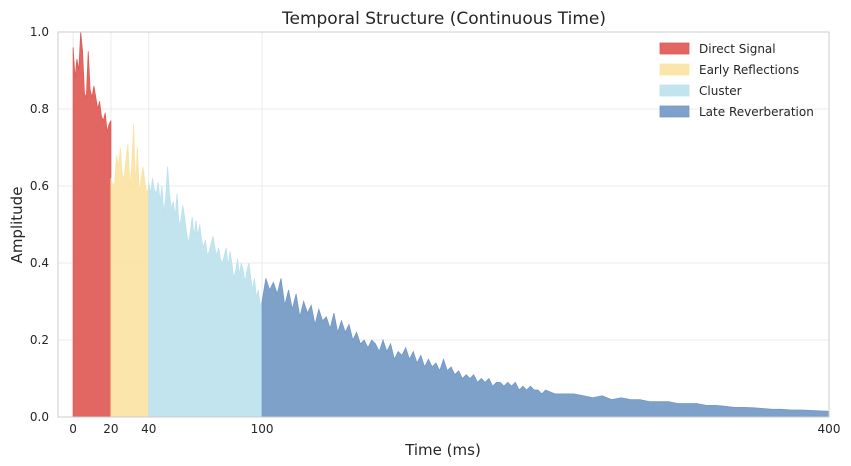  I want to click on y-axis-label: Amplitude, so click(17, 225).